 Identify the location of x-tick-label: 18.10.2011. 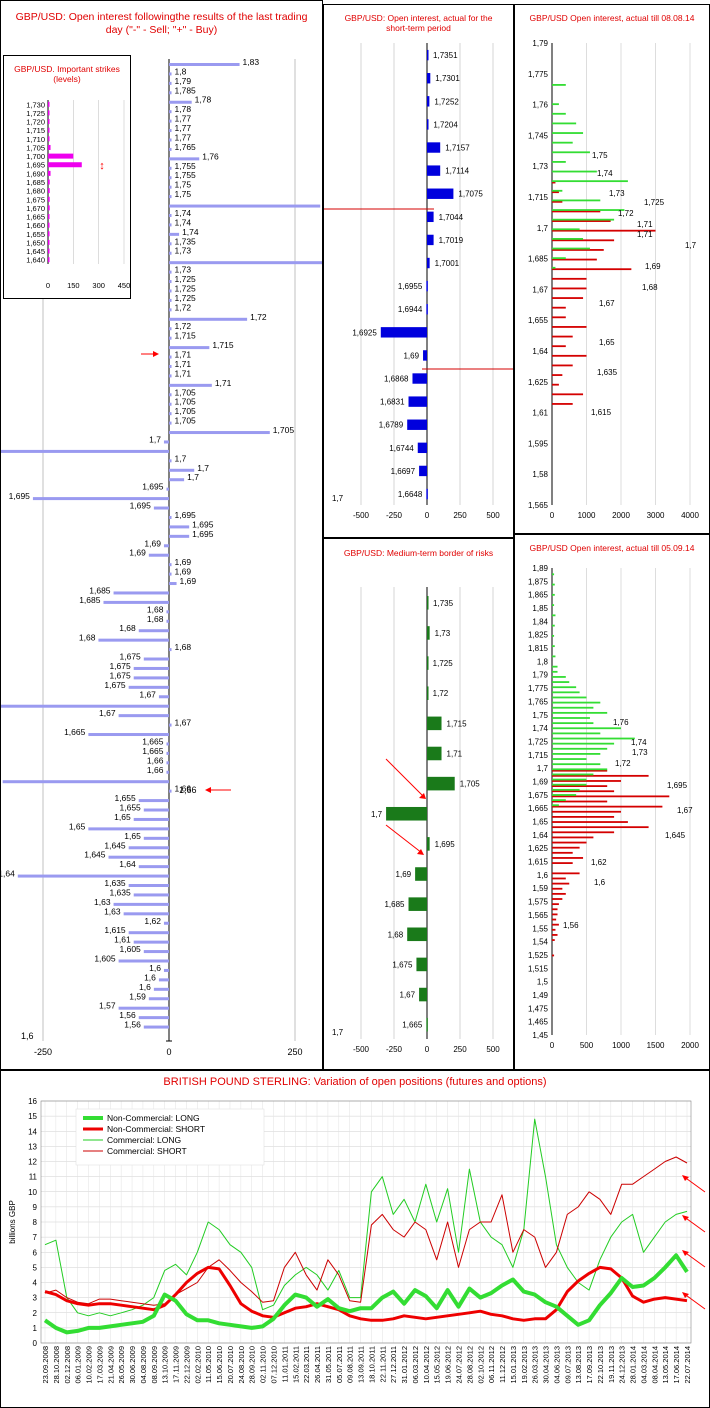
(371, 1364).